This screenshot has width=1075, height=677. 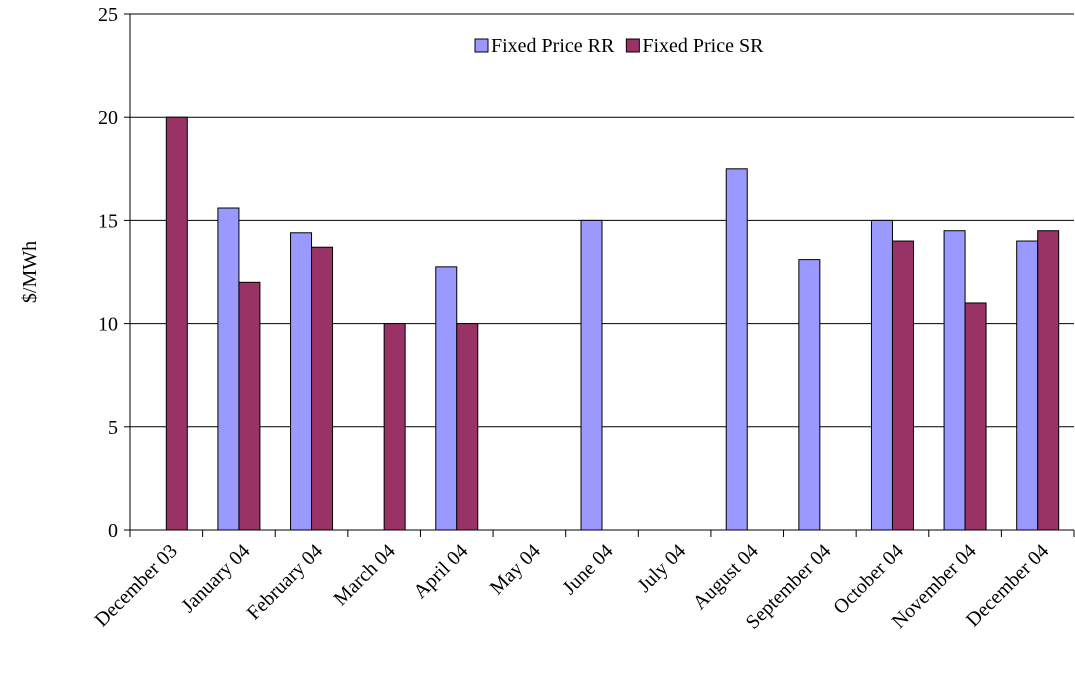 What do you see at coordinates (440, 571) in the screenshot?
I see `x-tick-label: April 04` at bounding box center [440, 571].